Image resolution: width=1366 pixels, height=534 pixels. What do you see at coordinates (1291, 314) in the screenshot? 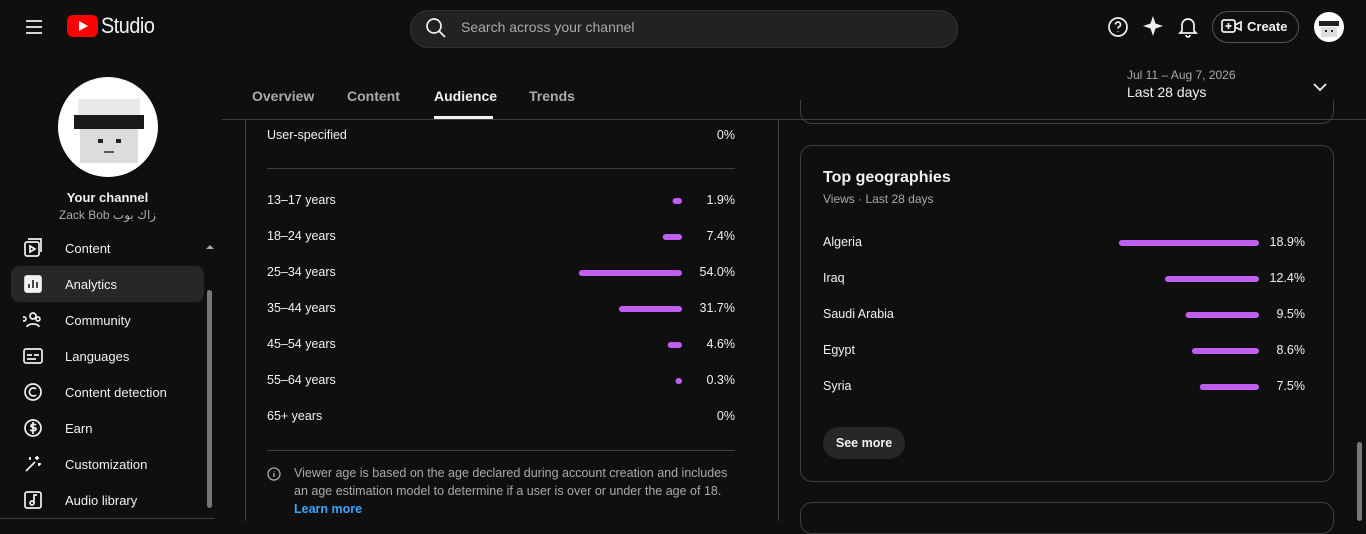
I see `geo-value: 9.5%` at bounding box center [1291, 314].